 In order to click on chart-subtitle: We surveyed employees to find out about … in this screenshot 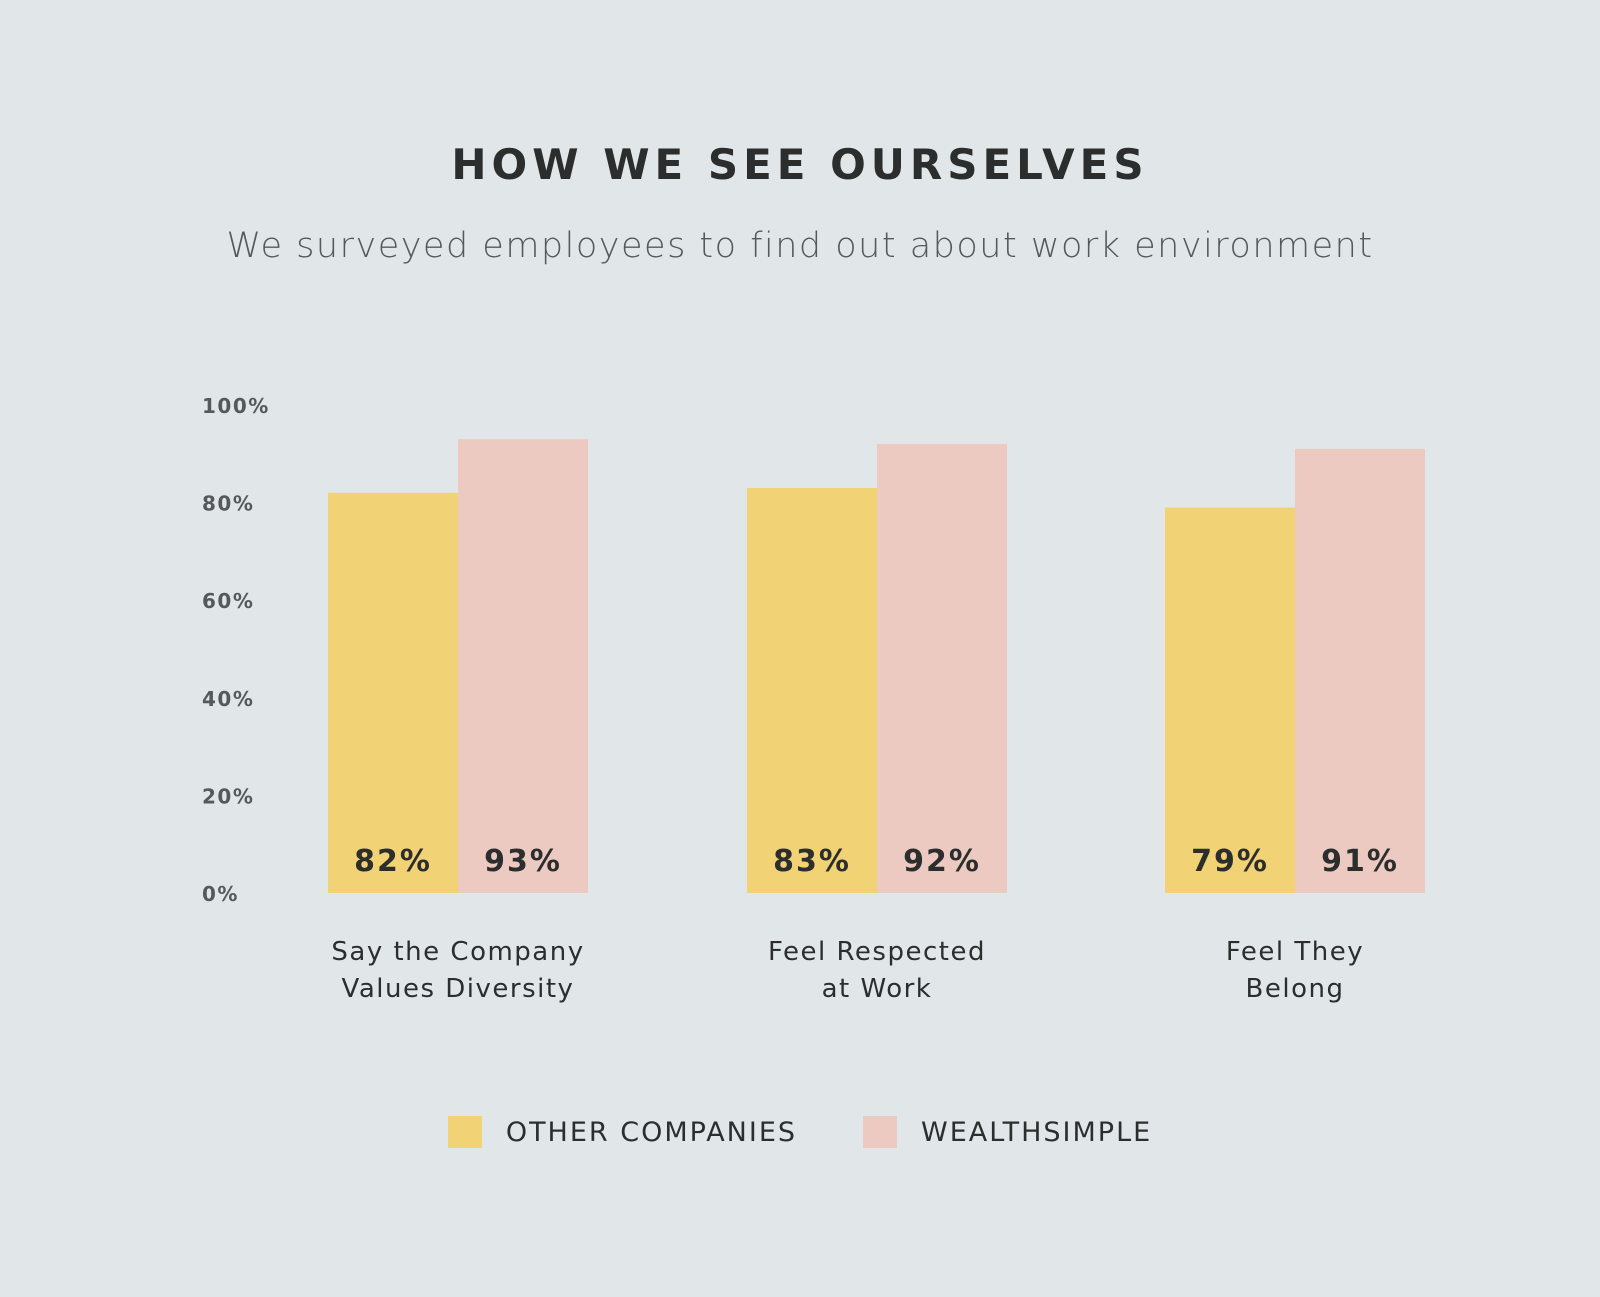, I will do `click(800, 246)`.